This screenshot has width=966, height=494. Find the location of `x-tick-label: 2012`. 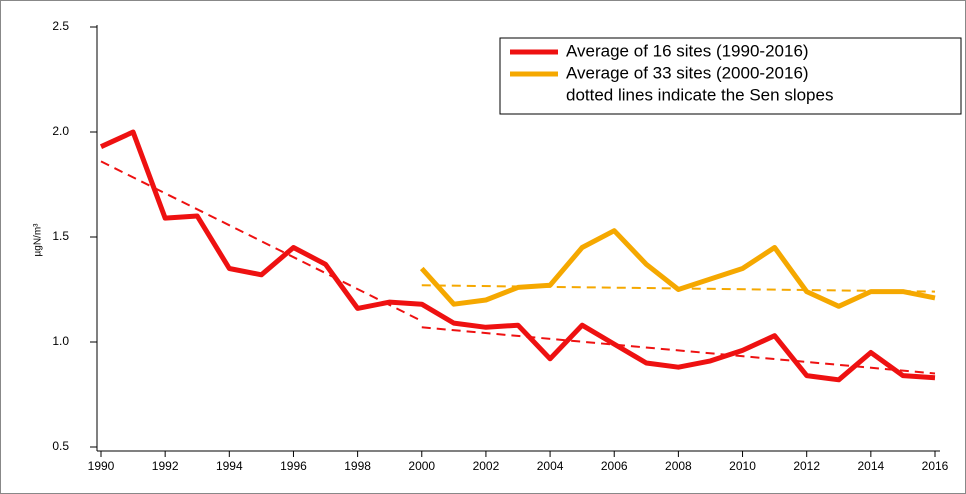

x-tick-label: 2012 is located at coordinates (806, 466).